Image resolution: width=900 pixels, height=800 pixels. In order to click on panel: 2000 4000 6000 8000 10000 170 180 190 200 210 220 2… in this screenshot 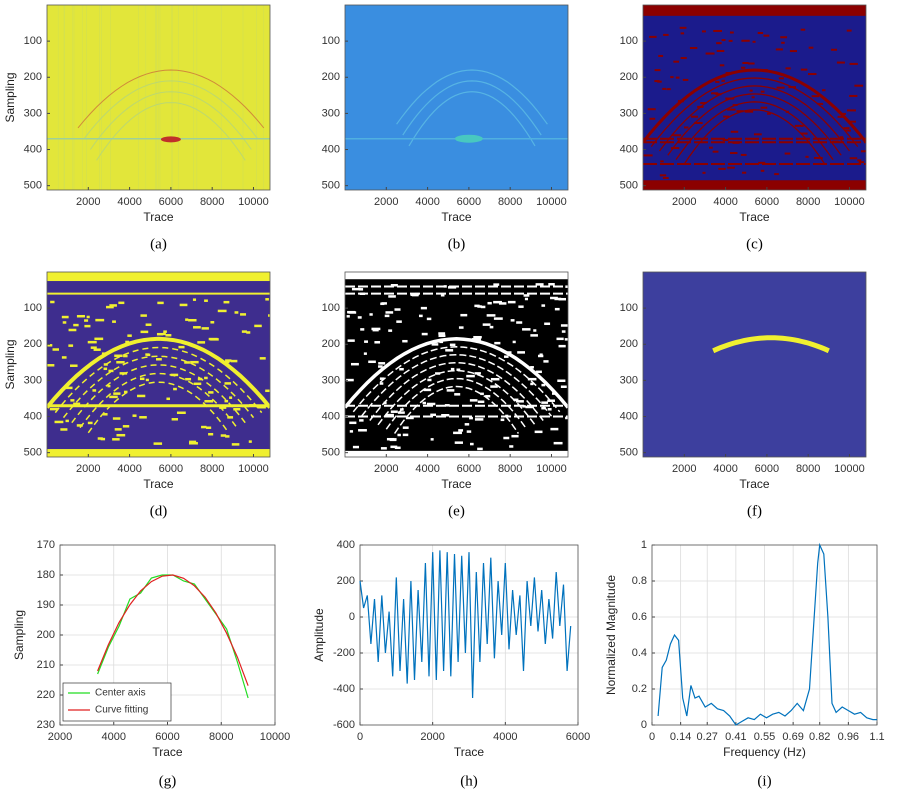, I will do `click(151, 664)`.